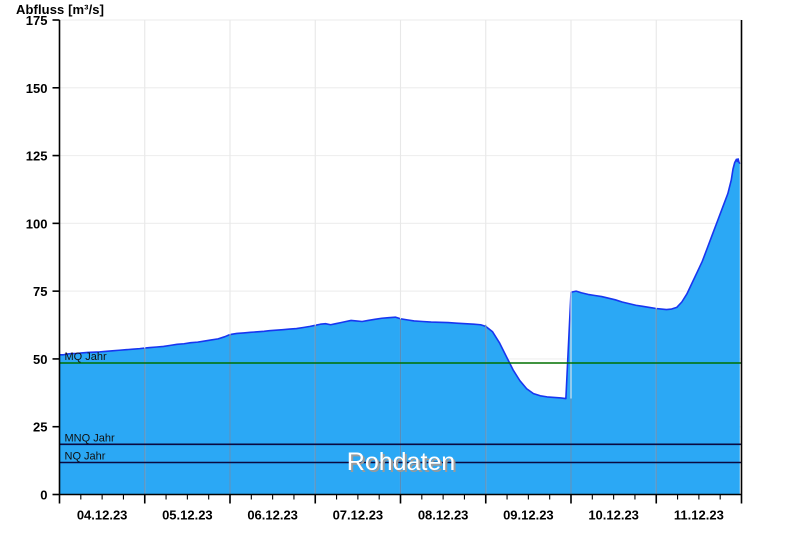 This screenshot has width=800, height=550. What do you see at coordinates (528, 515) in the screenshot?
I see `x-tick-label: 09.12.23` at bounding box center [528, 515].